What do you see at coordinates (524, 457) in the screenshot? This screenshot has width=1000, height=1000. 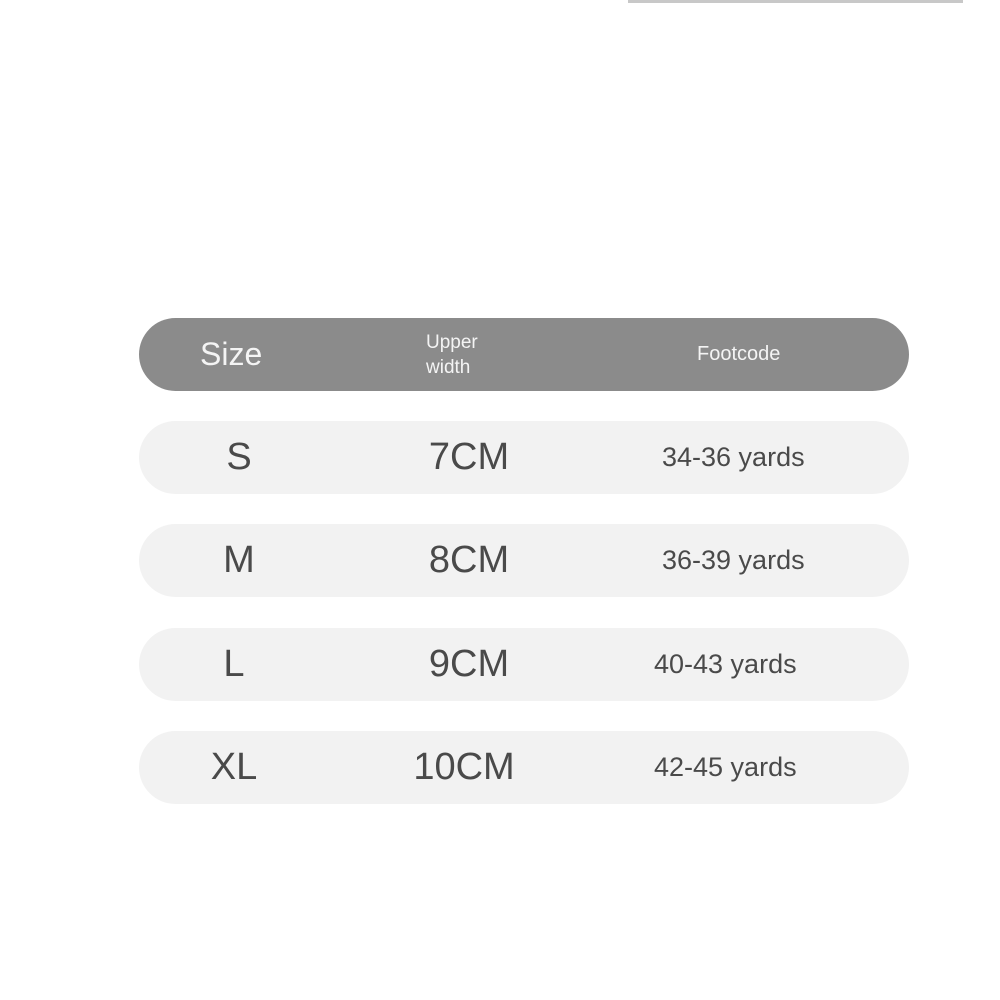 I see `table-row: S 7CM 34-36 yards` at bounding box center [524, 457].